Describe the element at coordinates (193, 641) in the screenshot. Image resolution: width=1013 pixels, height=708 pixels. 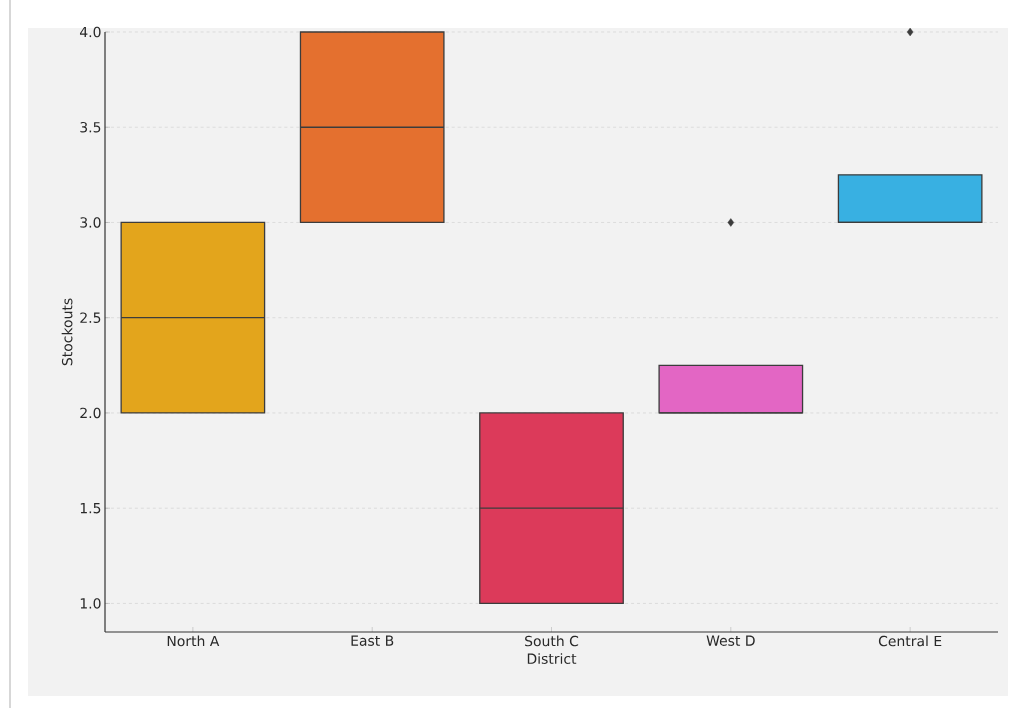
I see `x-tick-label: North A` at that location.